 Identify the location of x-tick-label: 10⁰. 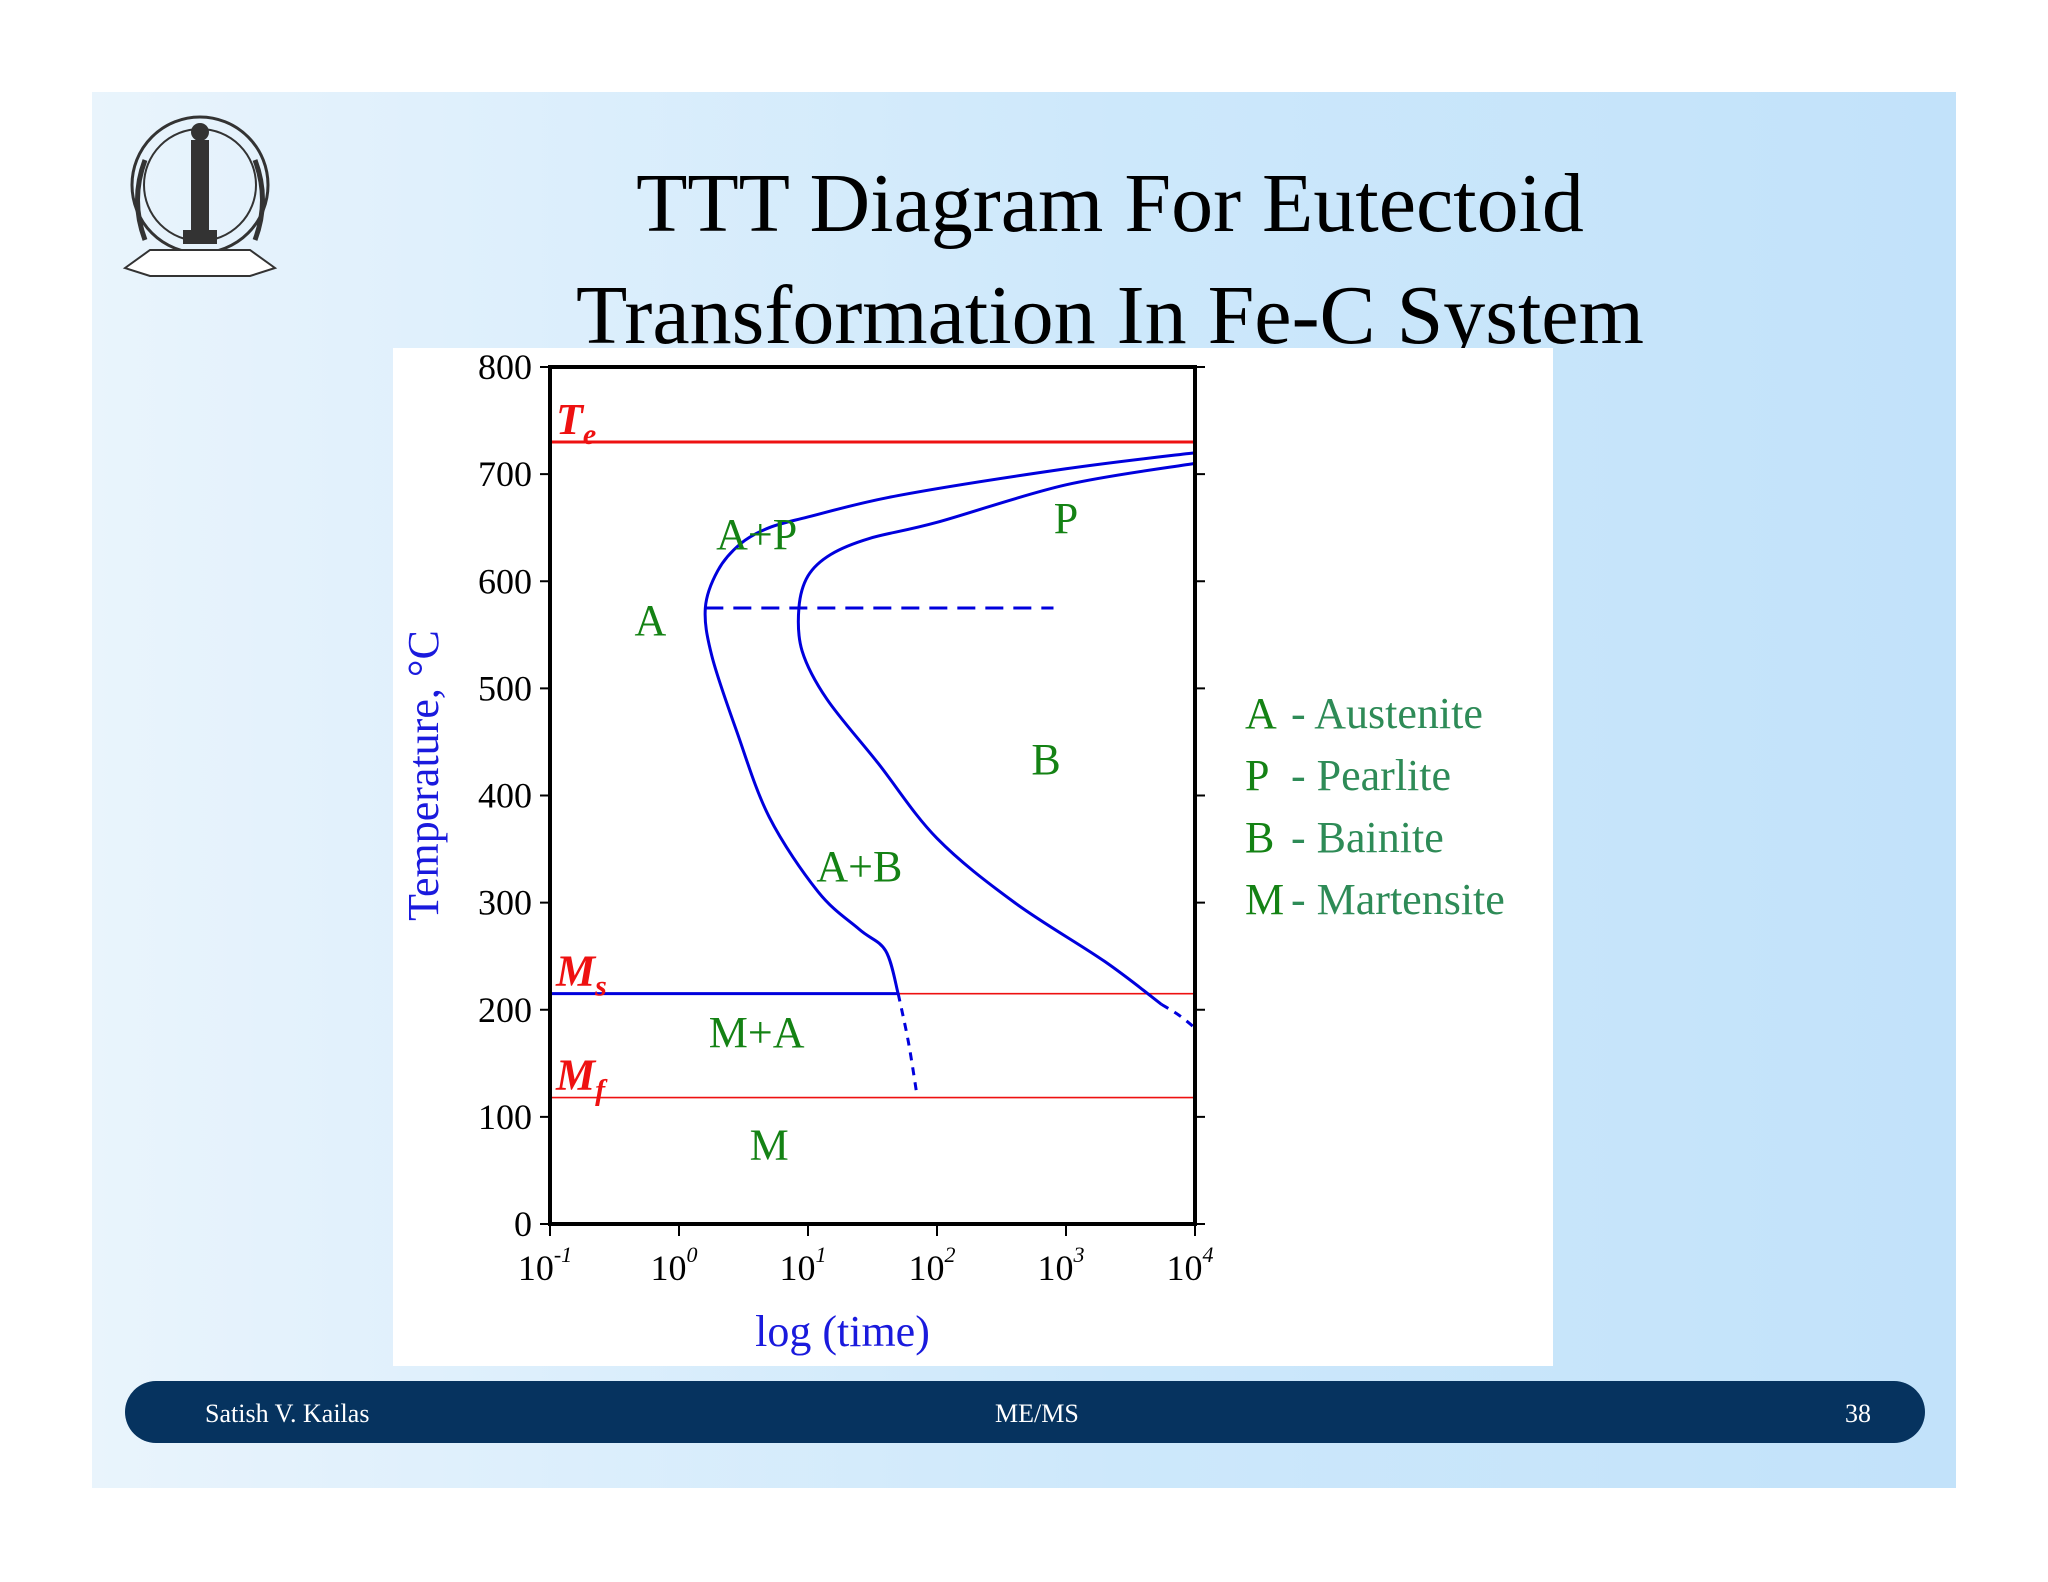
(674, 1265).